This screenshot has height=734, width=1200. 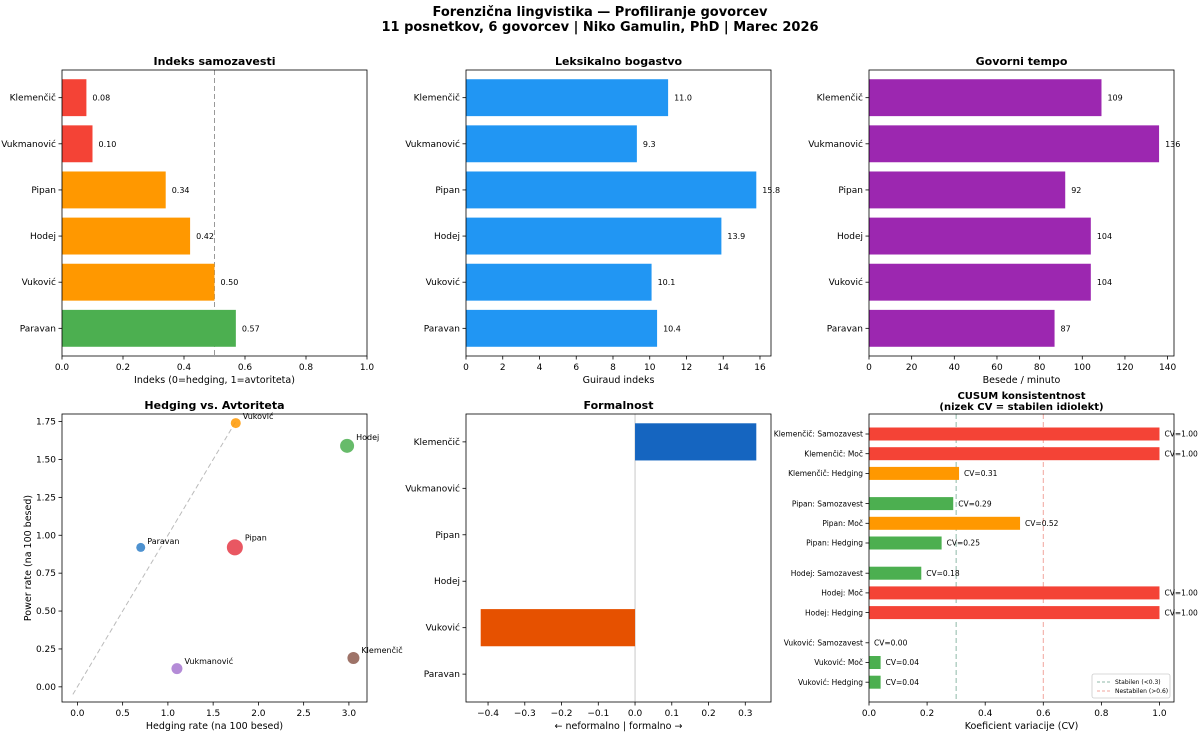 What do you see at coordinates (576, 368) in the screenshot?
I see `lexical-xtick-label: 6` at bounding box center [576, 368].